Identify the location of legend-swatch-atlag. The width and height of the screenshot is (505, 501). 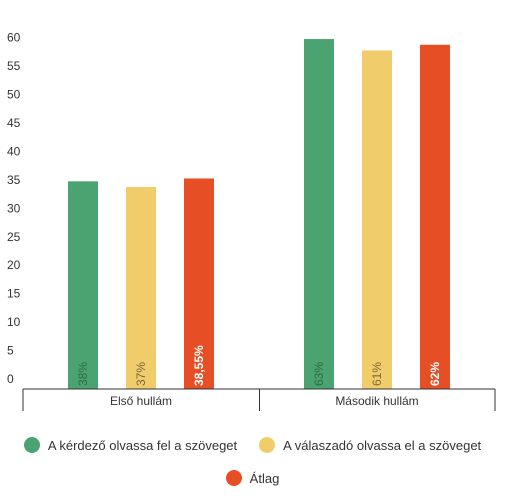
(233, 478).